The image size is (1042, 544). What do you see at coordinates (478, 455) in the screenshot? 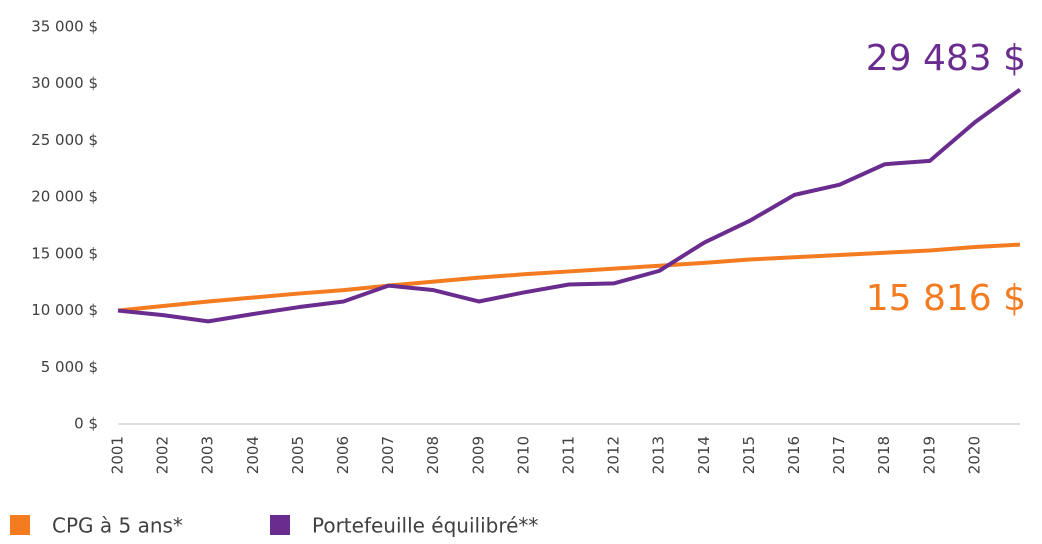
I see `x-tick-label: 2009` at bounding box center [478, 455].